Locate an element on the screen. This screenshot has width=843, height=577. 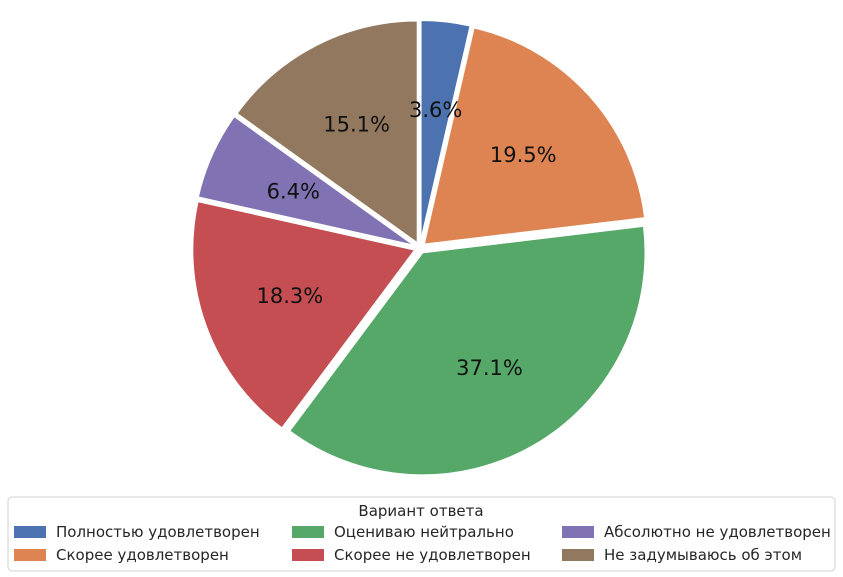
legend-label-4: Скорее не удовлетворен is located at coordinates (432, 555).